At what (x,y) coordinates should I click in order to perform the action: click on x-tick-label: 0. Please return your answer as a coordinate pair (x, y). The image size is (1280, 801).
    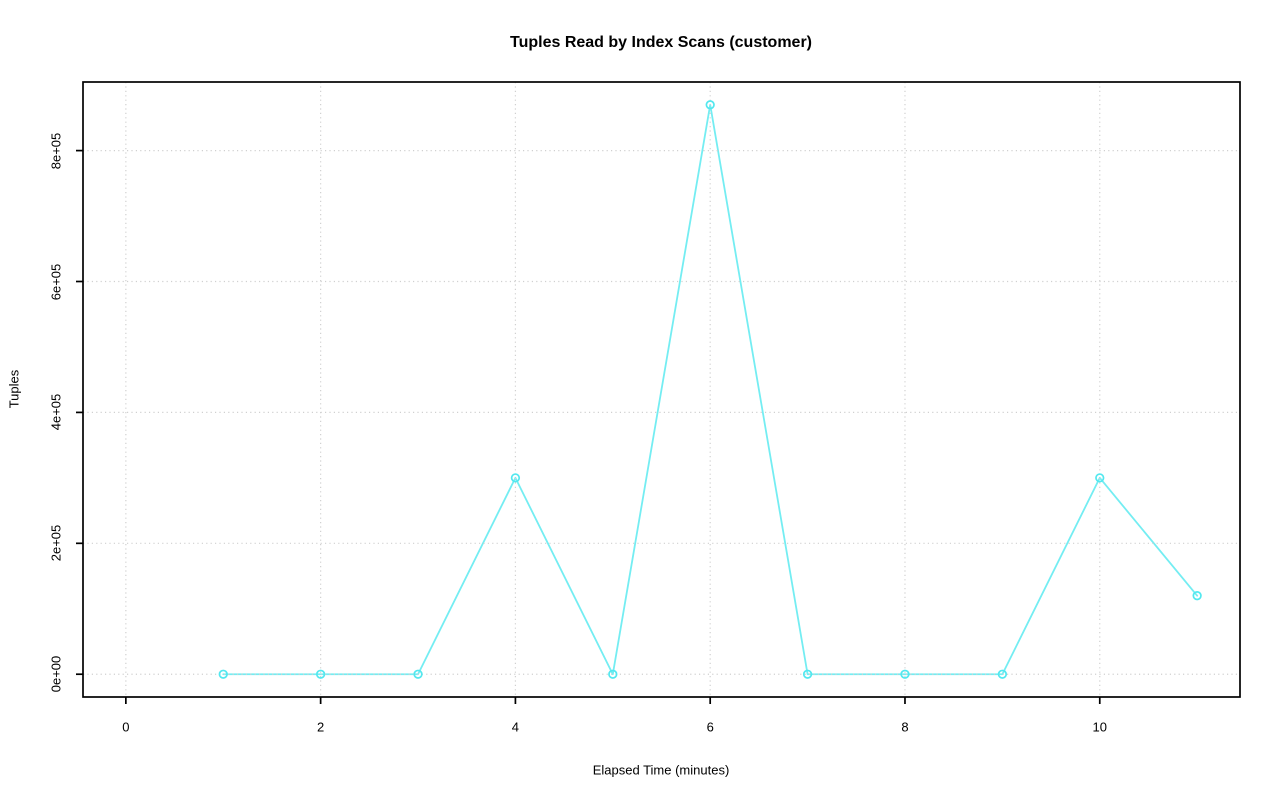
    Looking at the image, I should click on (126, 727).